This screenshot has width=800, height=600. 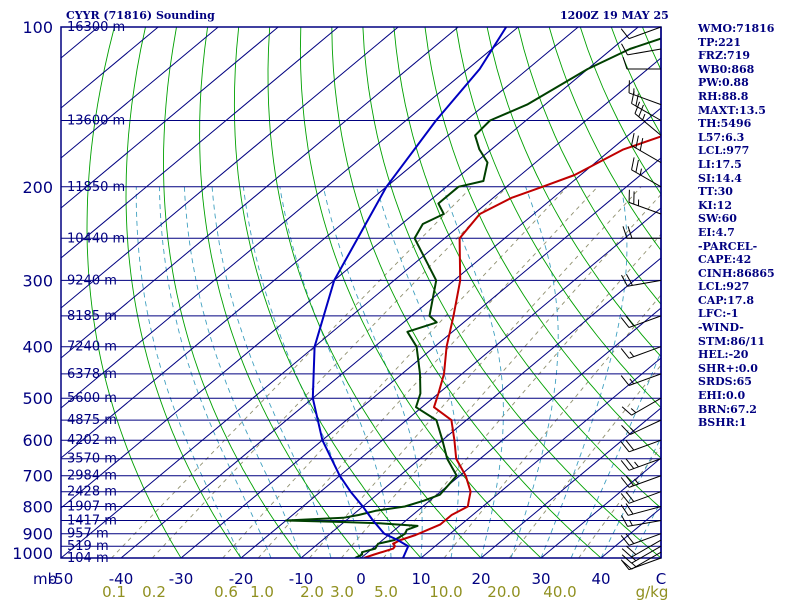 I want to click on index-item: EHI:0.0, so click(x=722, y=396).